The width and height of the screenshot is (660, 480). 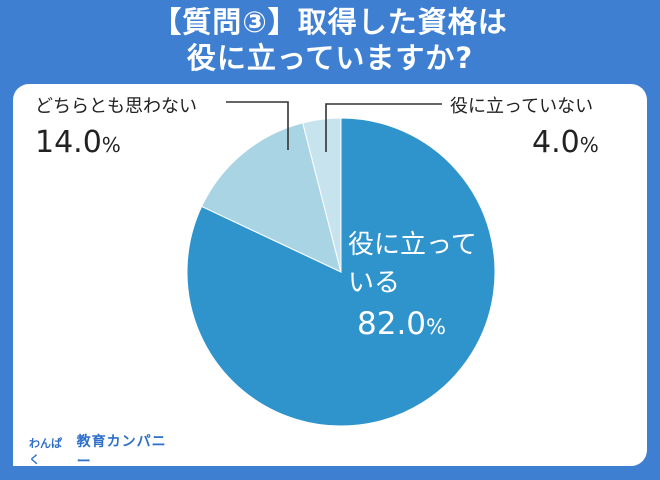 What do you see at coordinates (330, 58) in the screenshot?
I see `title-line-2: 役に立っていますか?` at bounding box center [330, 58].